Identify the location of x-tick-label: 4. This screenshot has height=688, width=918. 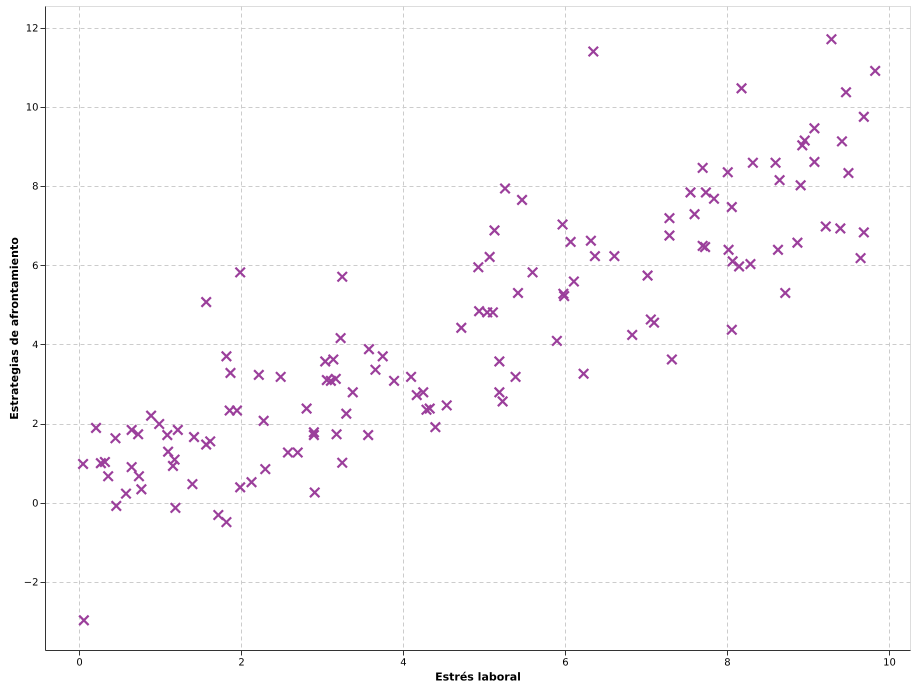
(403, 663).